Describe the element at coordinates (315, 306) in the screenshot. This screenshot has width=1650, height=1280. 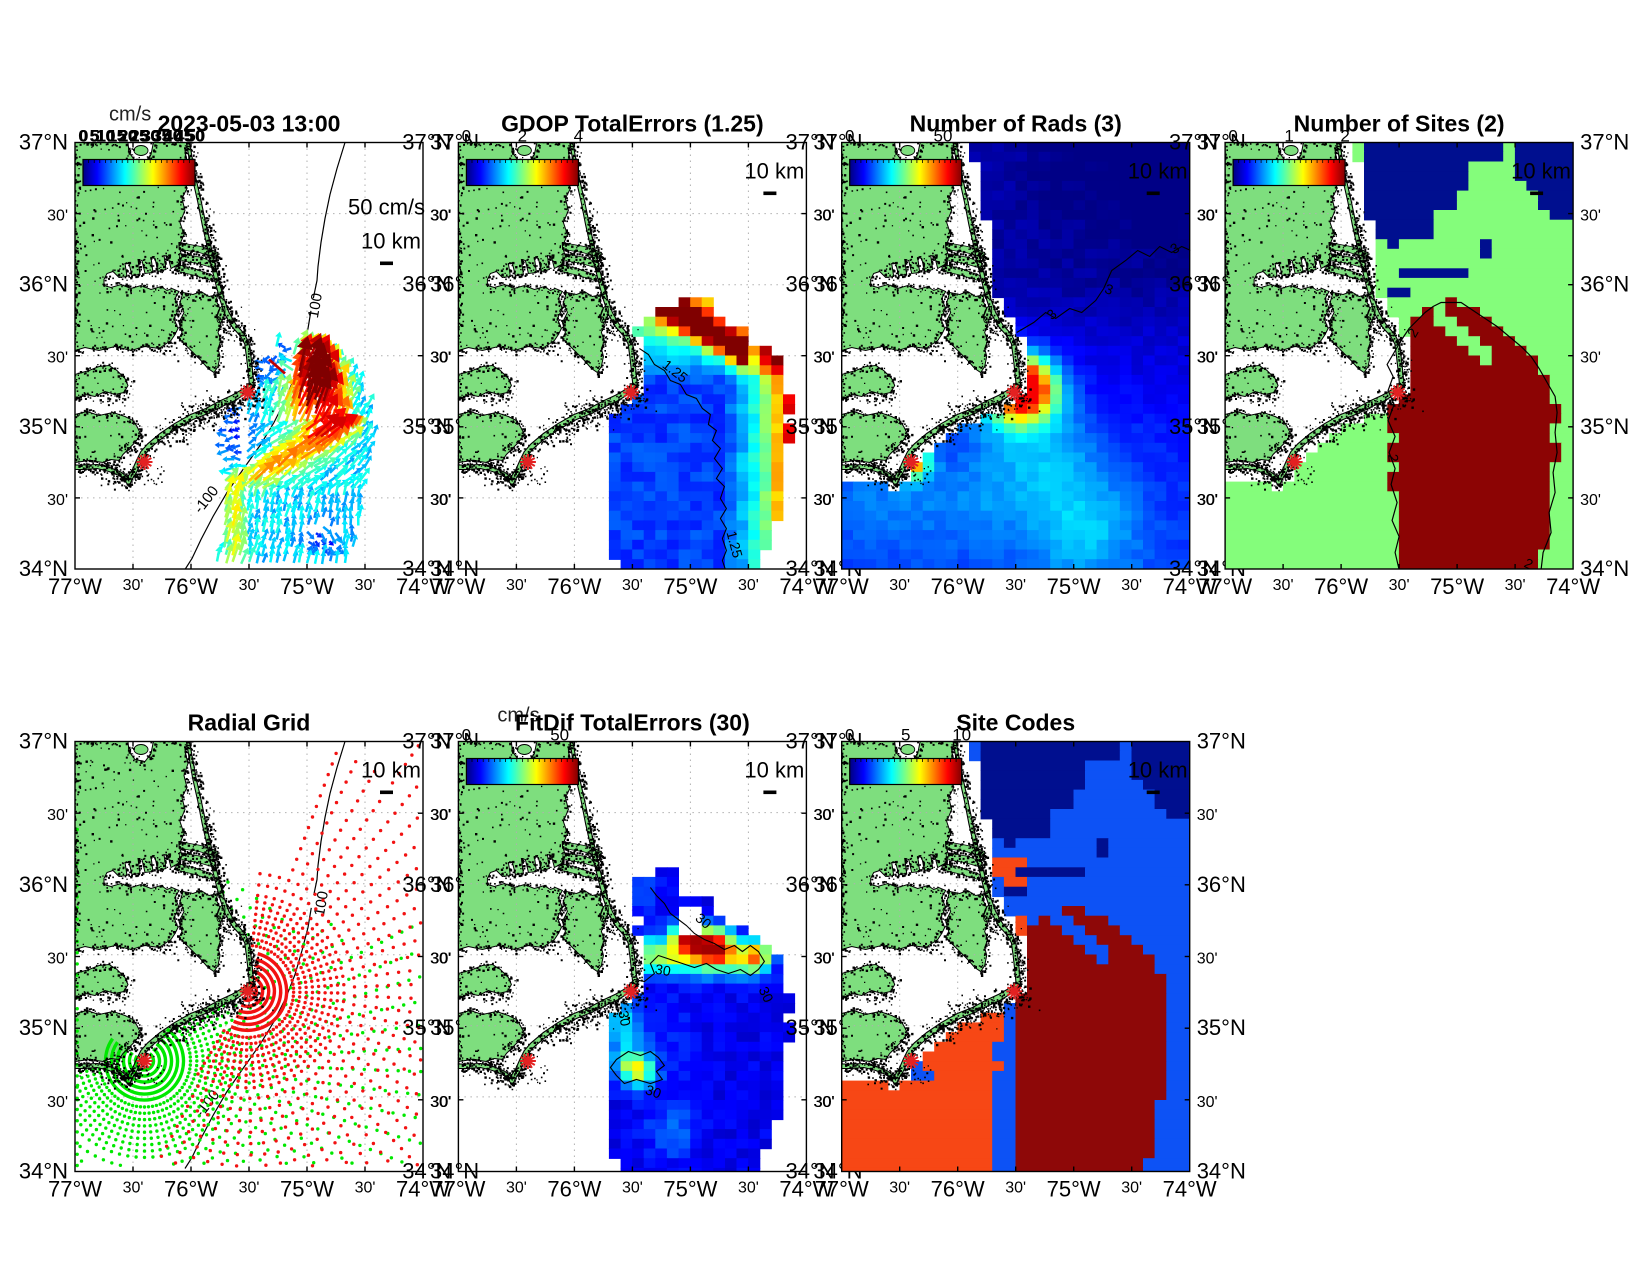
I see `svg-text: 100` at that location.